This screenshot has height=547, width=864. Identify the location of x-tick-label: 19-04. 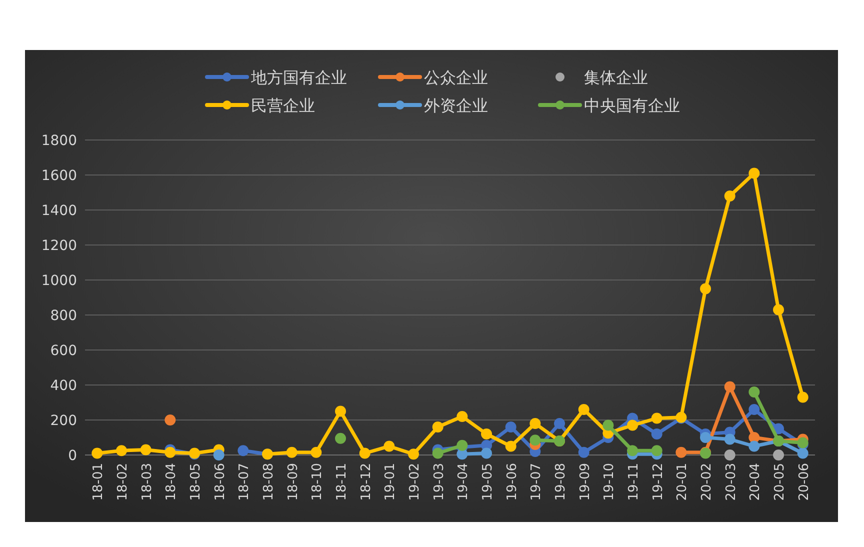
(464, 482).